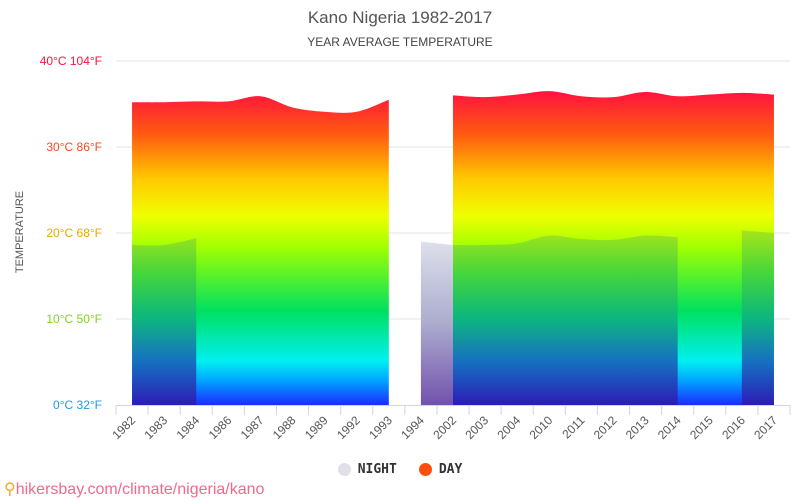 This screenshot has height=500, width=800. I want to click on source-text: hikersbay.com/climate/nigeria/kano, so click(140, 489).